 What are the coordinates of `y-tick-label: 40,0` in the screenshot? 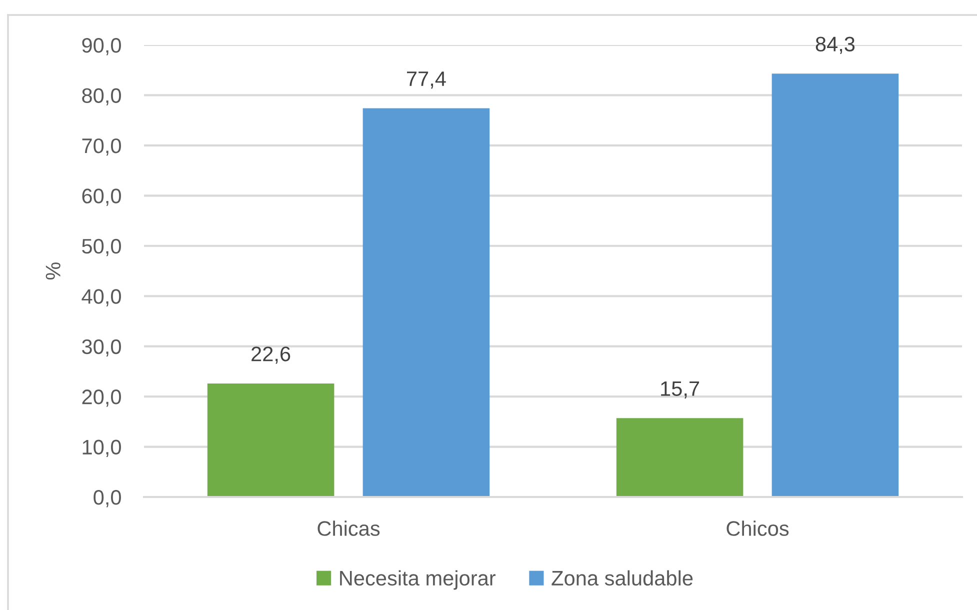 It's located at (101, 297).